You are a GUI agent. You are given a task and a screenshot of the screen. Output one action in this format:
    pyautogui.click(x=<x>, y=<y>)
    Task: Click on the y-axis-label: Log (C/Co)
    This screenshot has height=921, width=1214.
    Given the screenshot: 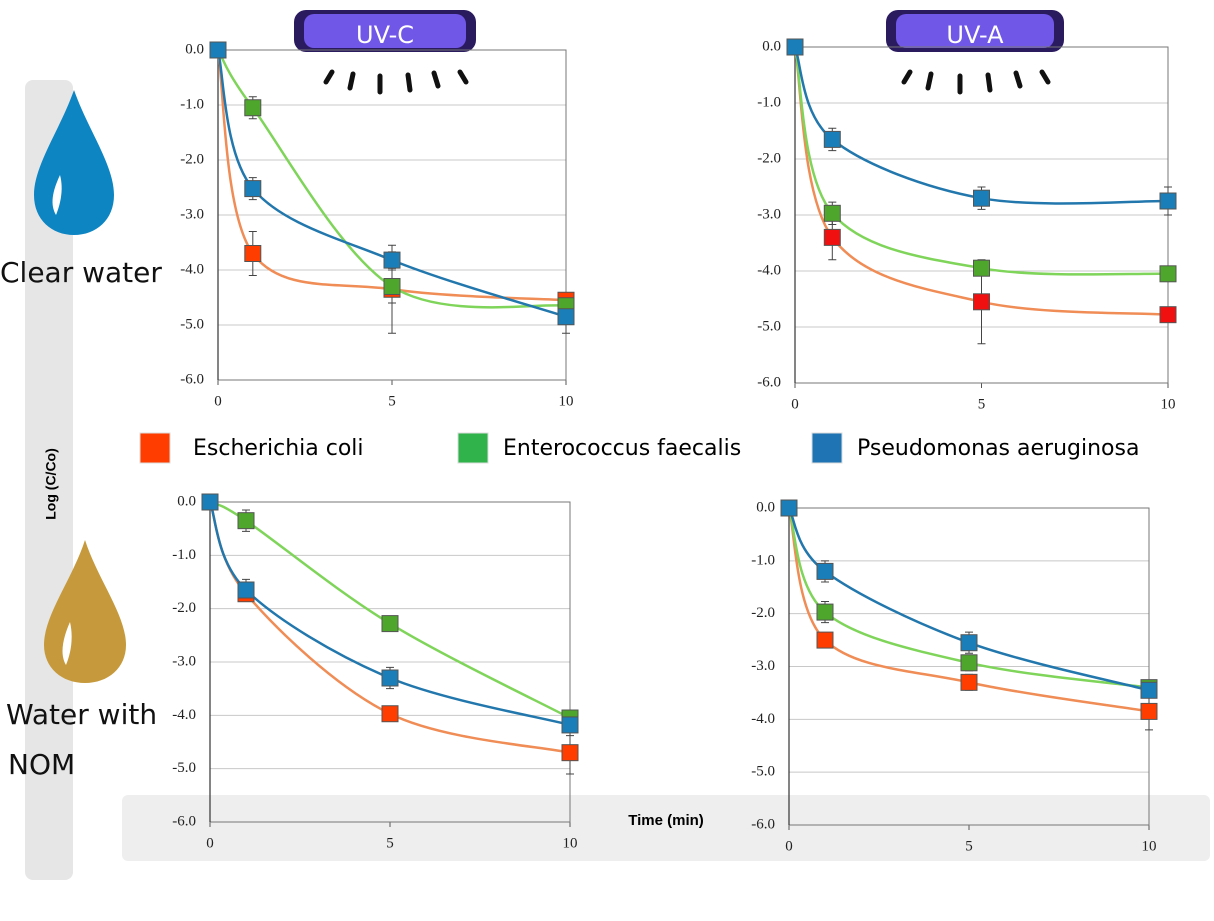 What is the action you would take?
    pyautogui.click(x=51, y=484)
    